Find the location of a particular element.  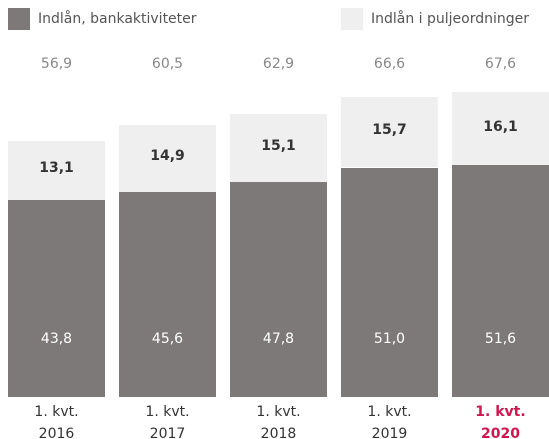

total-label: 56,9 is located at coordinates (56, 64).